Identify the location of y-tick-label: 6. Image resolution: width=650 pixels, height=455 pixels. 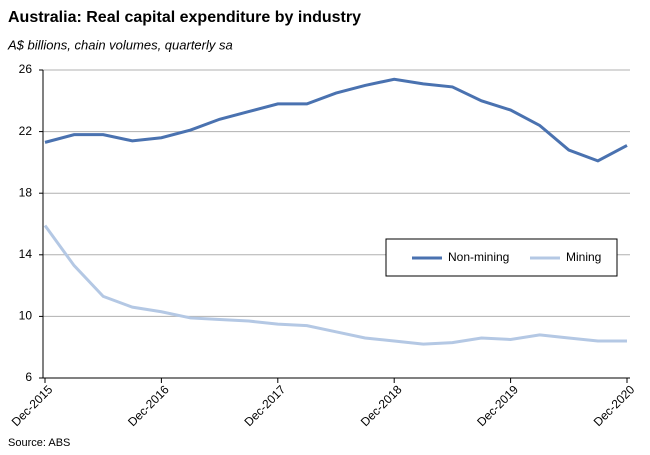
(28, 377).